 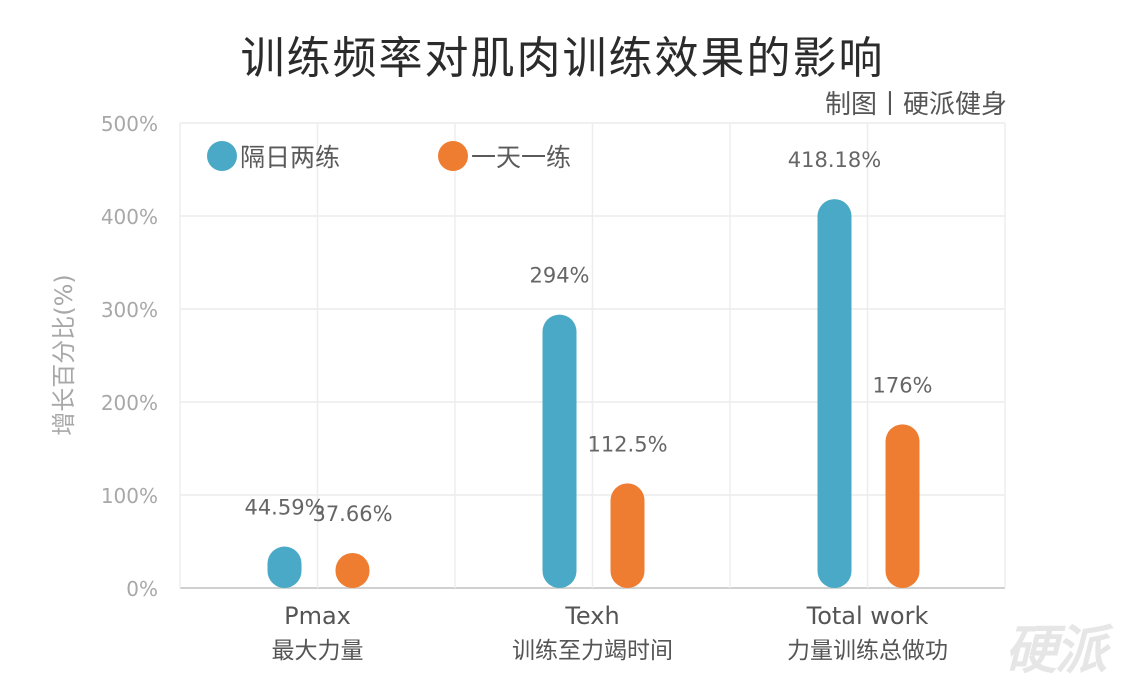 What do you see at coordinates (284, 508) in the screenshot?
I see `data-label: 44.59%` at bounding box center [284, 508].